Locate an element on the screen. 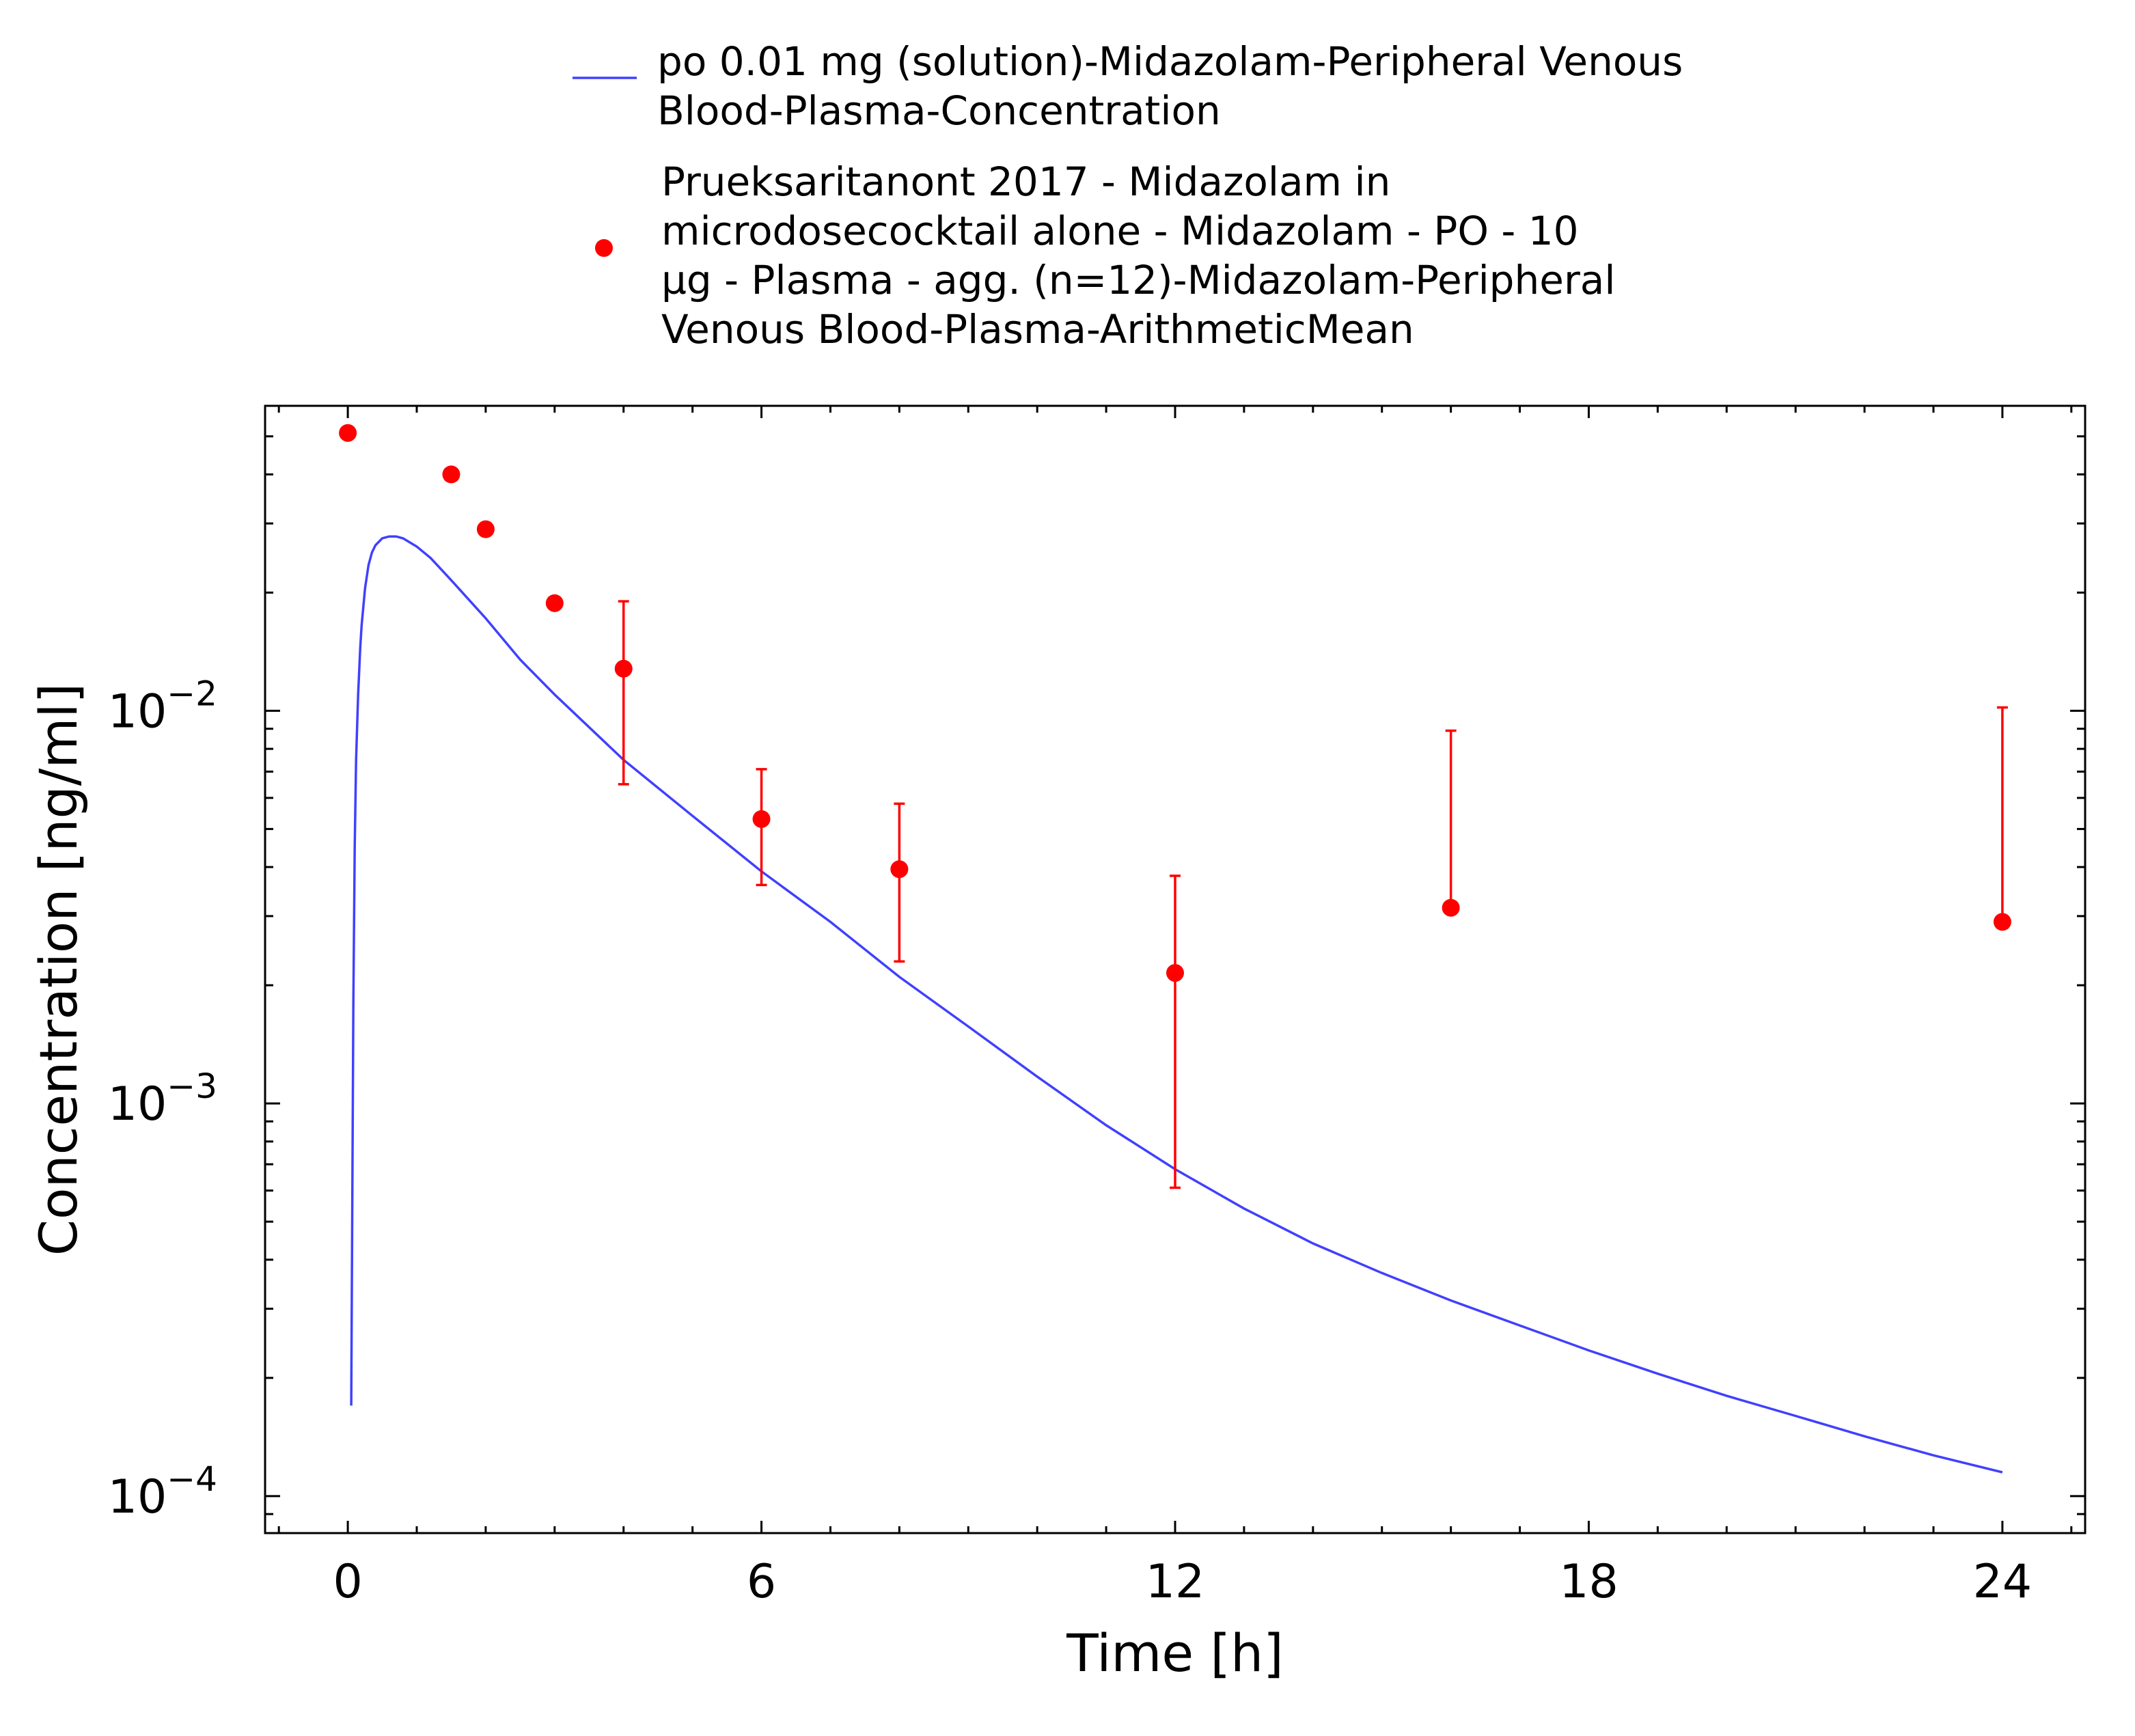  x-tick-label: 6 is located at coordinates (761, 1582).